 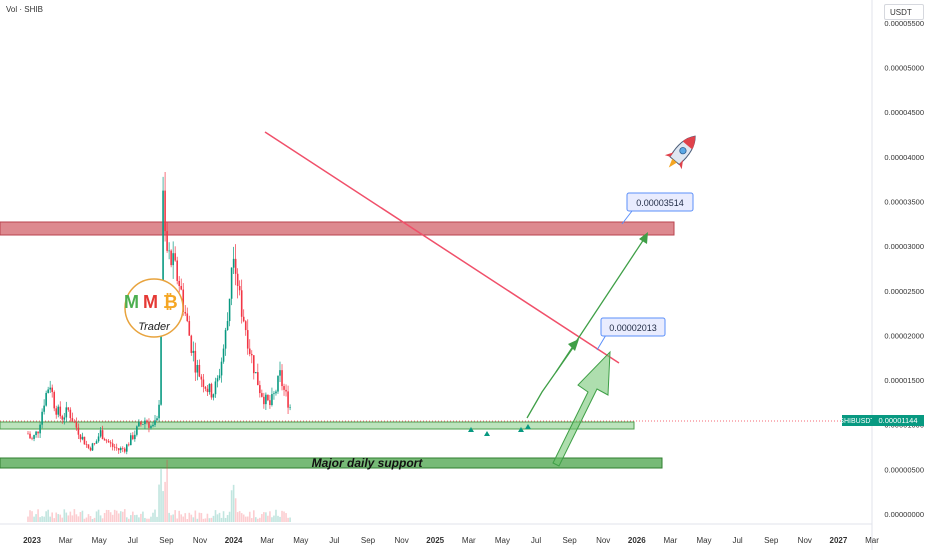 What do you see at coordinates (904, 514) in the screenshot?
I see `y-tick-label: 0.00000000` at bounding box center [904, 514].